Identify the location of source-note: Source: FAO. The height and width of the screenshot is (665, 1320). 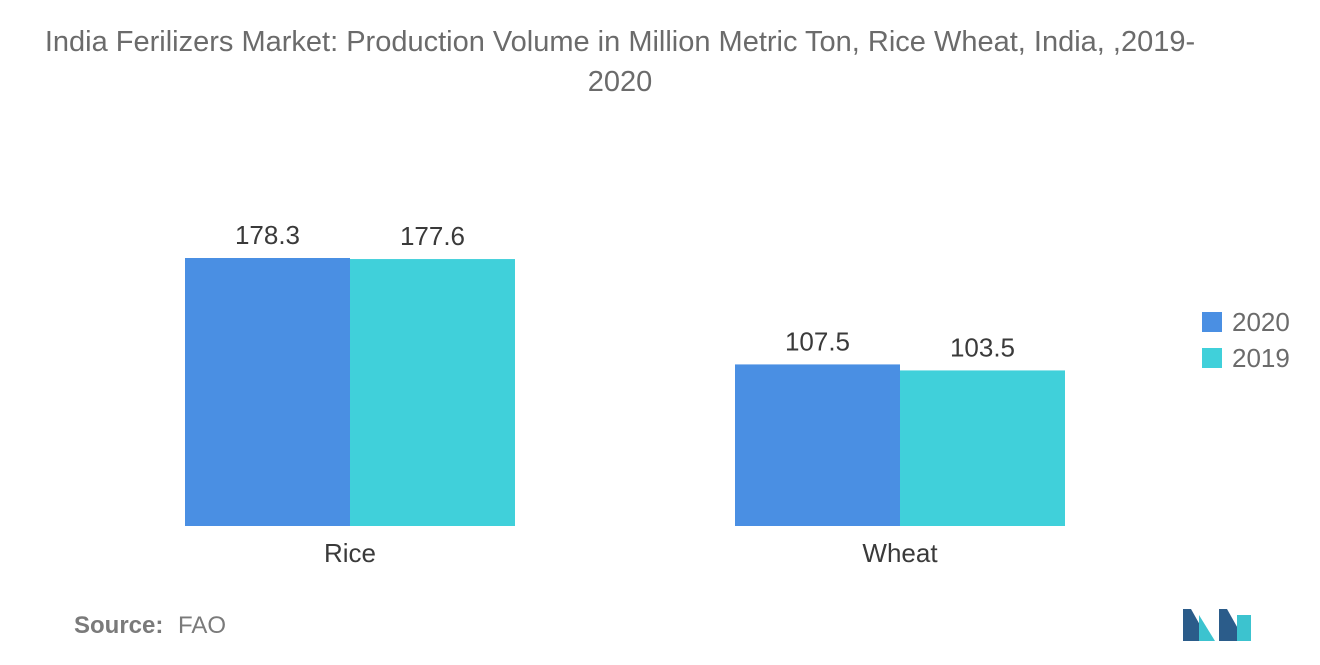
(150, 626).